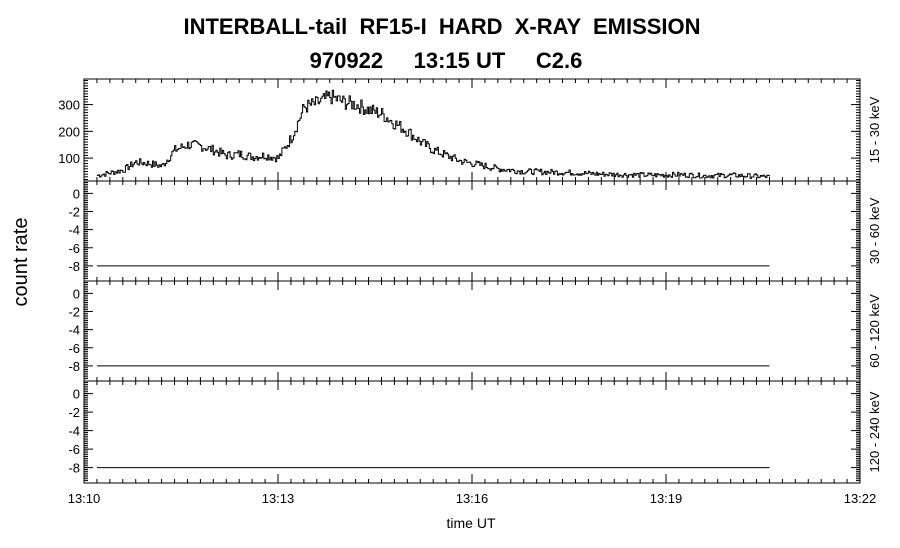 This screenshot has width=900, height=548. Describe the element at coordinates (84, 498) in the screenshot. I see `x-tick-label: 13:10` at that location.